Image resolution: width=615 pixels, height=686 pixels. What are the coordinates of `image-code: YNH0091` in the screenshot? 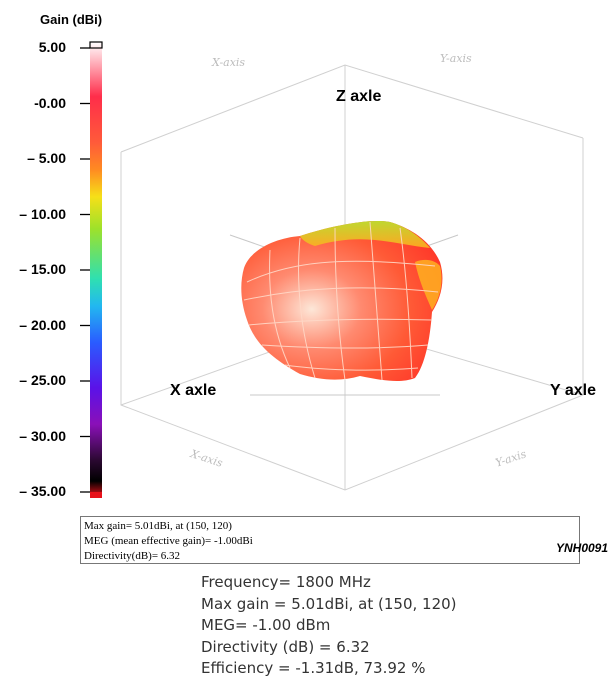 It's located at (582, 548).